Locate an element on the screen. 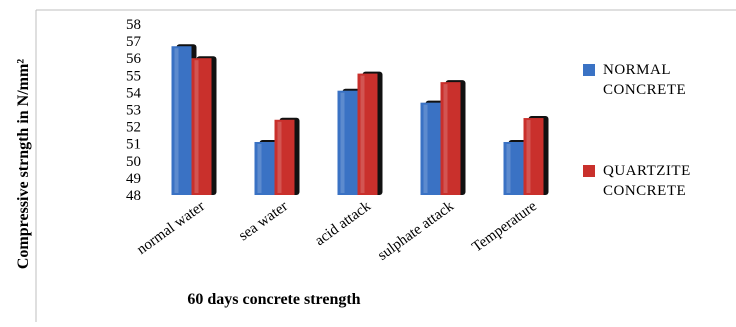 The height and width of the screenshot is (327, 736). legend-label: QUARTZITE CONCRETE is located at coordinates (647, 181).